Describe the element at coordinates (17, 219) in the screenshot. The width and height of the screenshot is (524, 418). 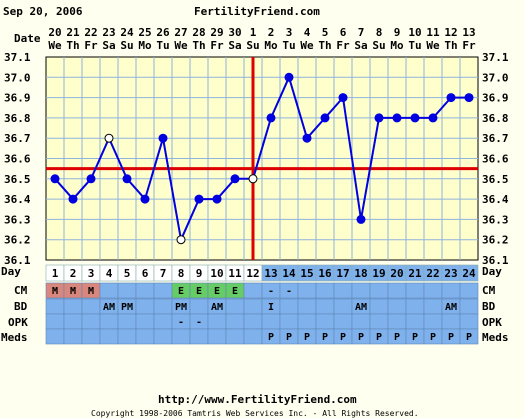
I see `y-tick-label-left: 36.3` at that location.